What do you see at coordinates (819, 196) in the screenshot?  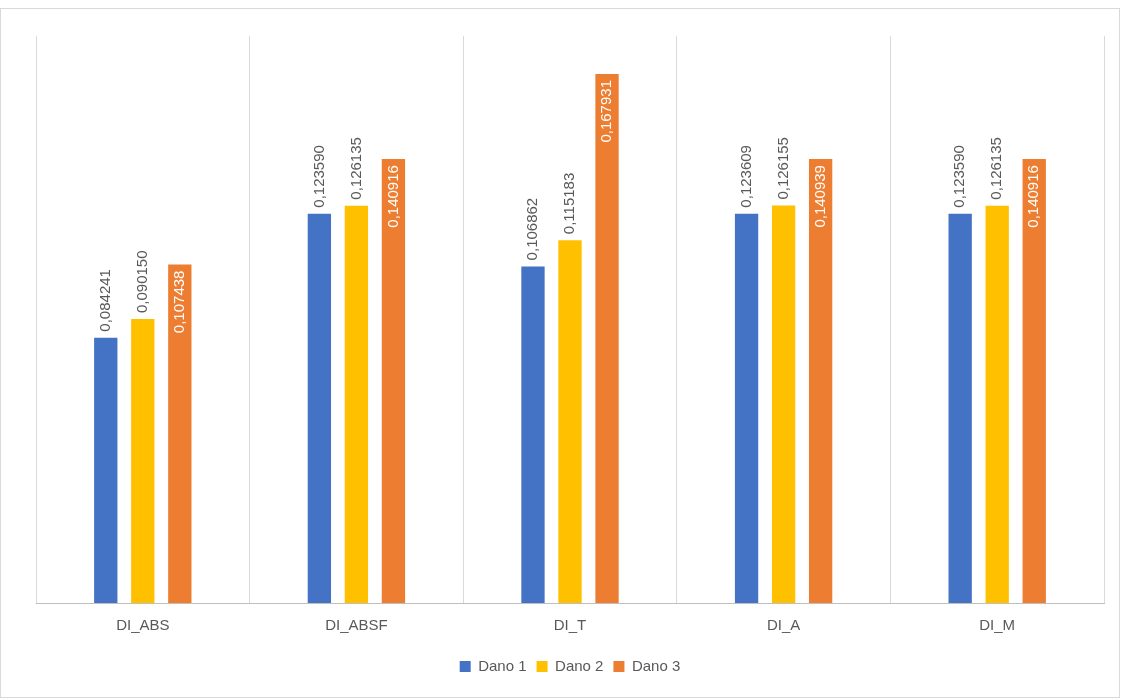 I see `data-label: 0,140939` at bounding box center [819, 196].